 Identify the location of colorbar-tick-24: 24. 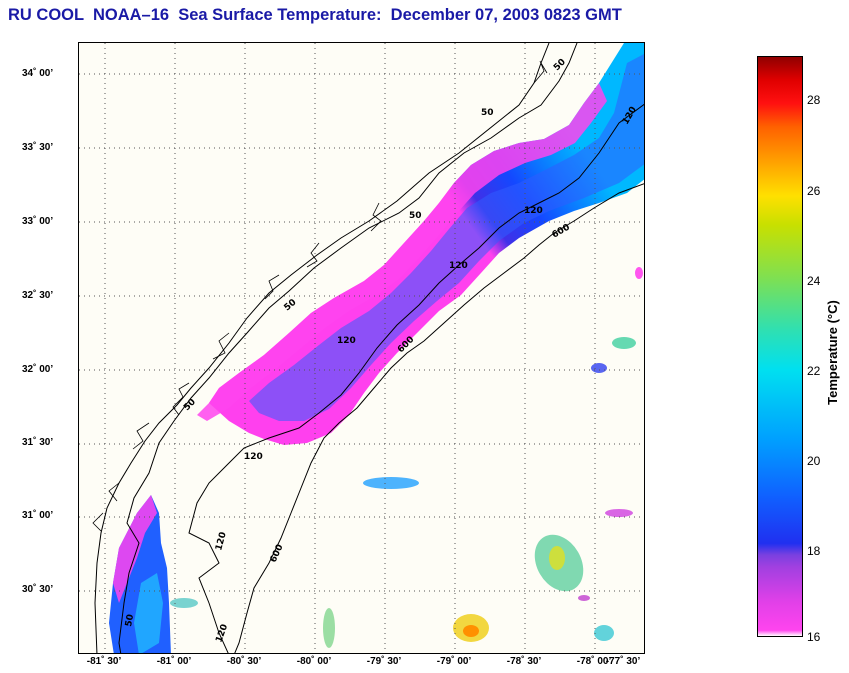
(814, 281).